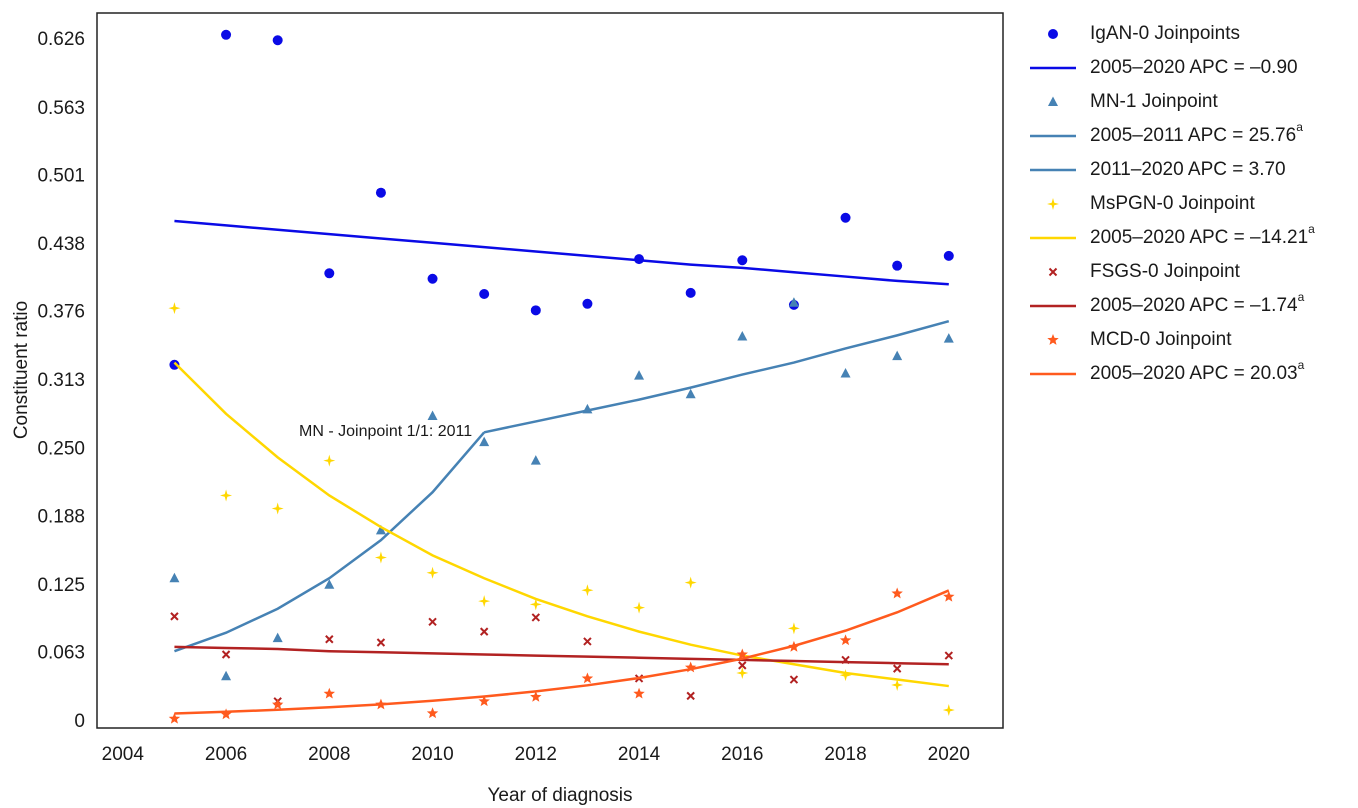 This screenshot has width=1358, height=808. Describe the element at coordinates (639, 754) in the screenshot. I see `x-tick-label: 2014` at that location.